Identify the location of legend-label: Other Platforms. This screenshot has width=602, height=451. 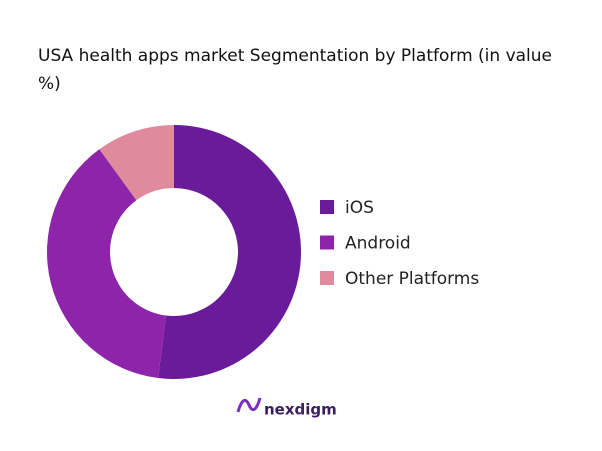
(412, 279).